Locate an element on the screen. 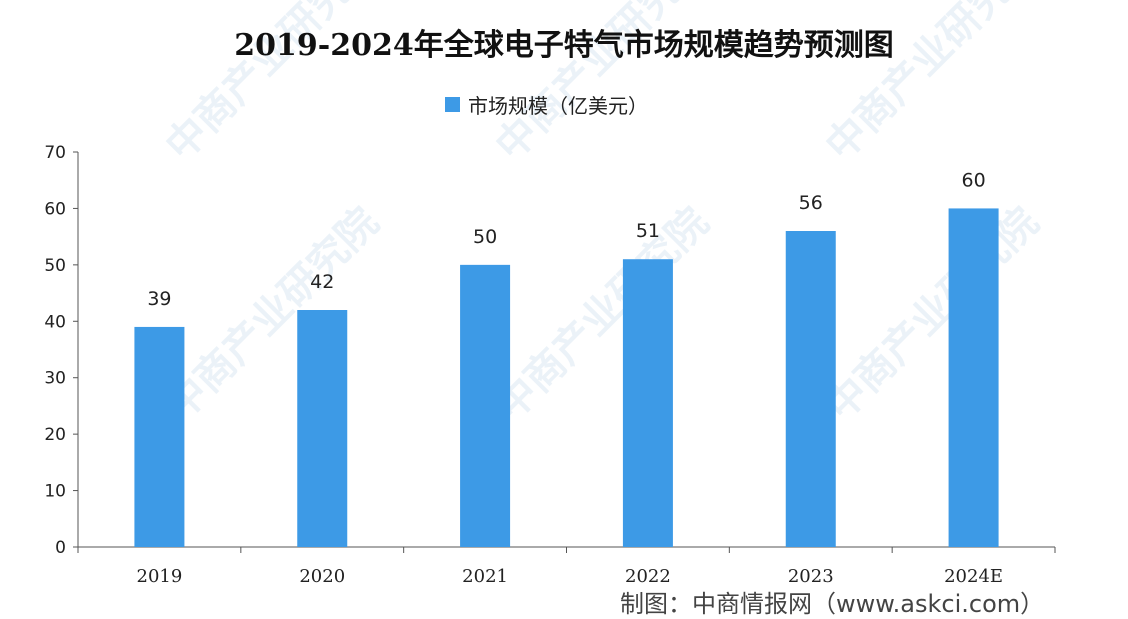 The width and height of the screenshot is (1128, 619). y-tick-label: 10 is located at coordinates (55, 492).